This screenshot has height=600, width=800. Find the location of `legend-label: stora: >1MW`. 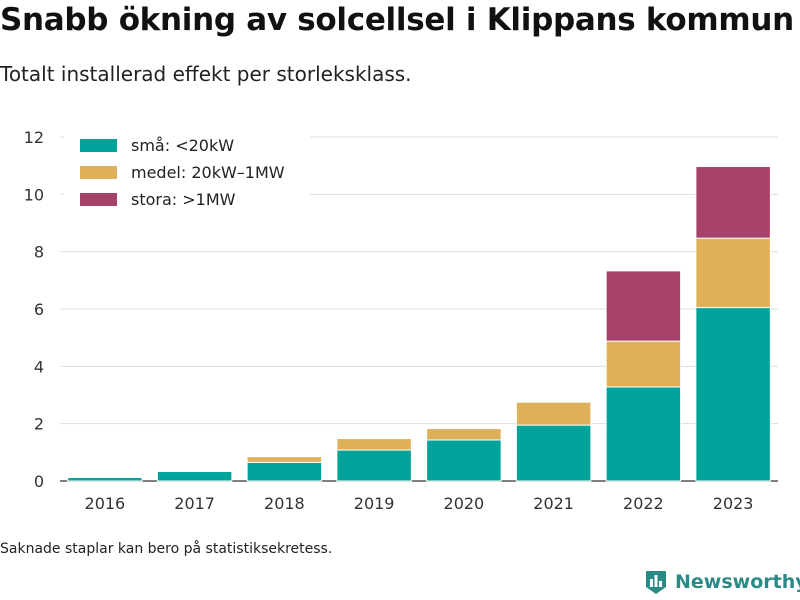

legend-label: stora: >1MW is located at coordinates (183, 199).